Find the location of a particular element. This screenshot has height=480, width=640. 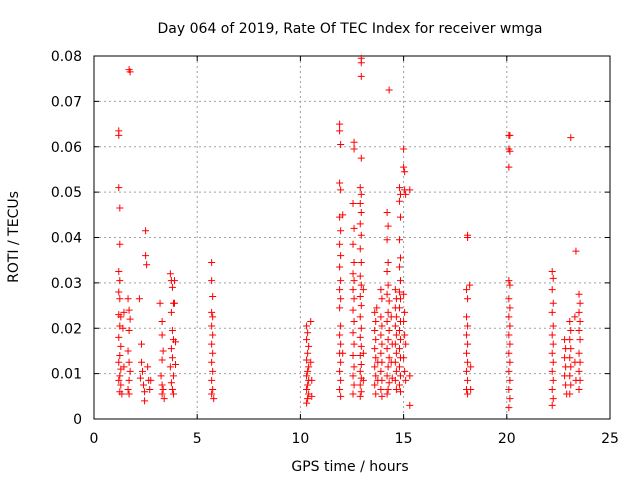

y-tick-label: 0.04 is located at coordinates (66, 239).